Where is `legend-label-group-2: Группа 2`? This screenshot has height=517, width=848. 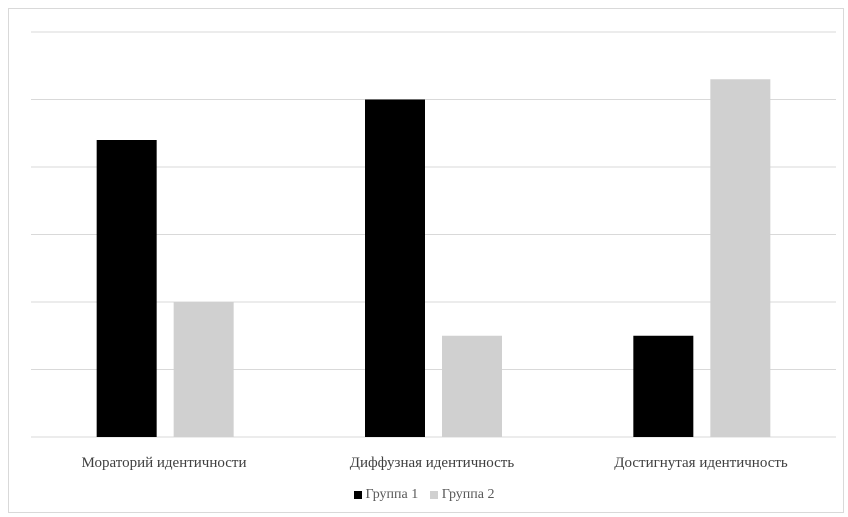 legend-label-group-2: Группа 2 is located at coordinates (468, 494).